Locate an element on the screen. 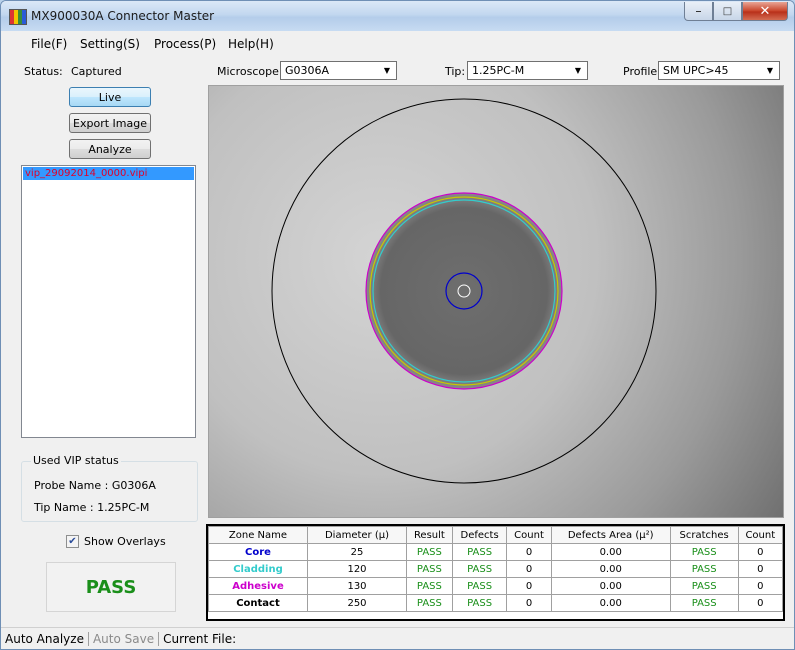  col-result: Result is located at coordinates (429, 535).